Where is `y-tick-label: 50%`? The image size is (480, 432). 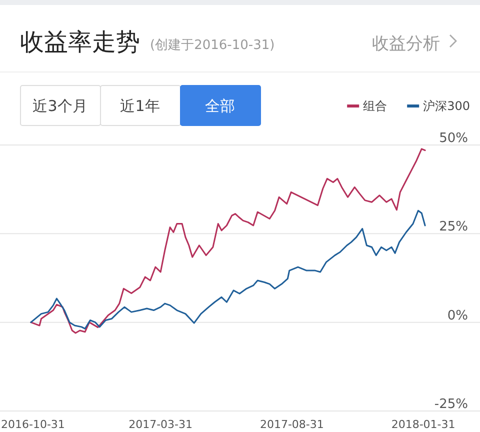 y-tick-label: 50% is located at coordinates (453, 138).